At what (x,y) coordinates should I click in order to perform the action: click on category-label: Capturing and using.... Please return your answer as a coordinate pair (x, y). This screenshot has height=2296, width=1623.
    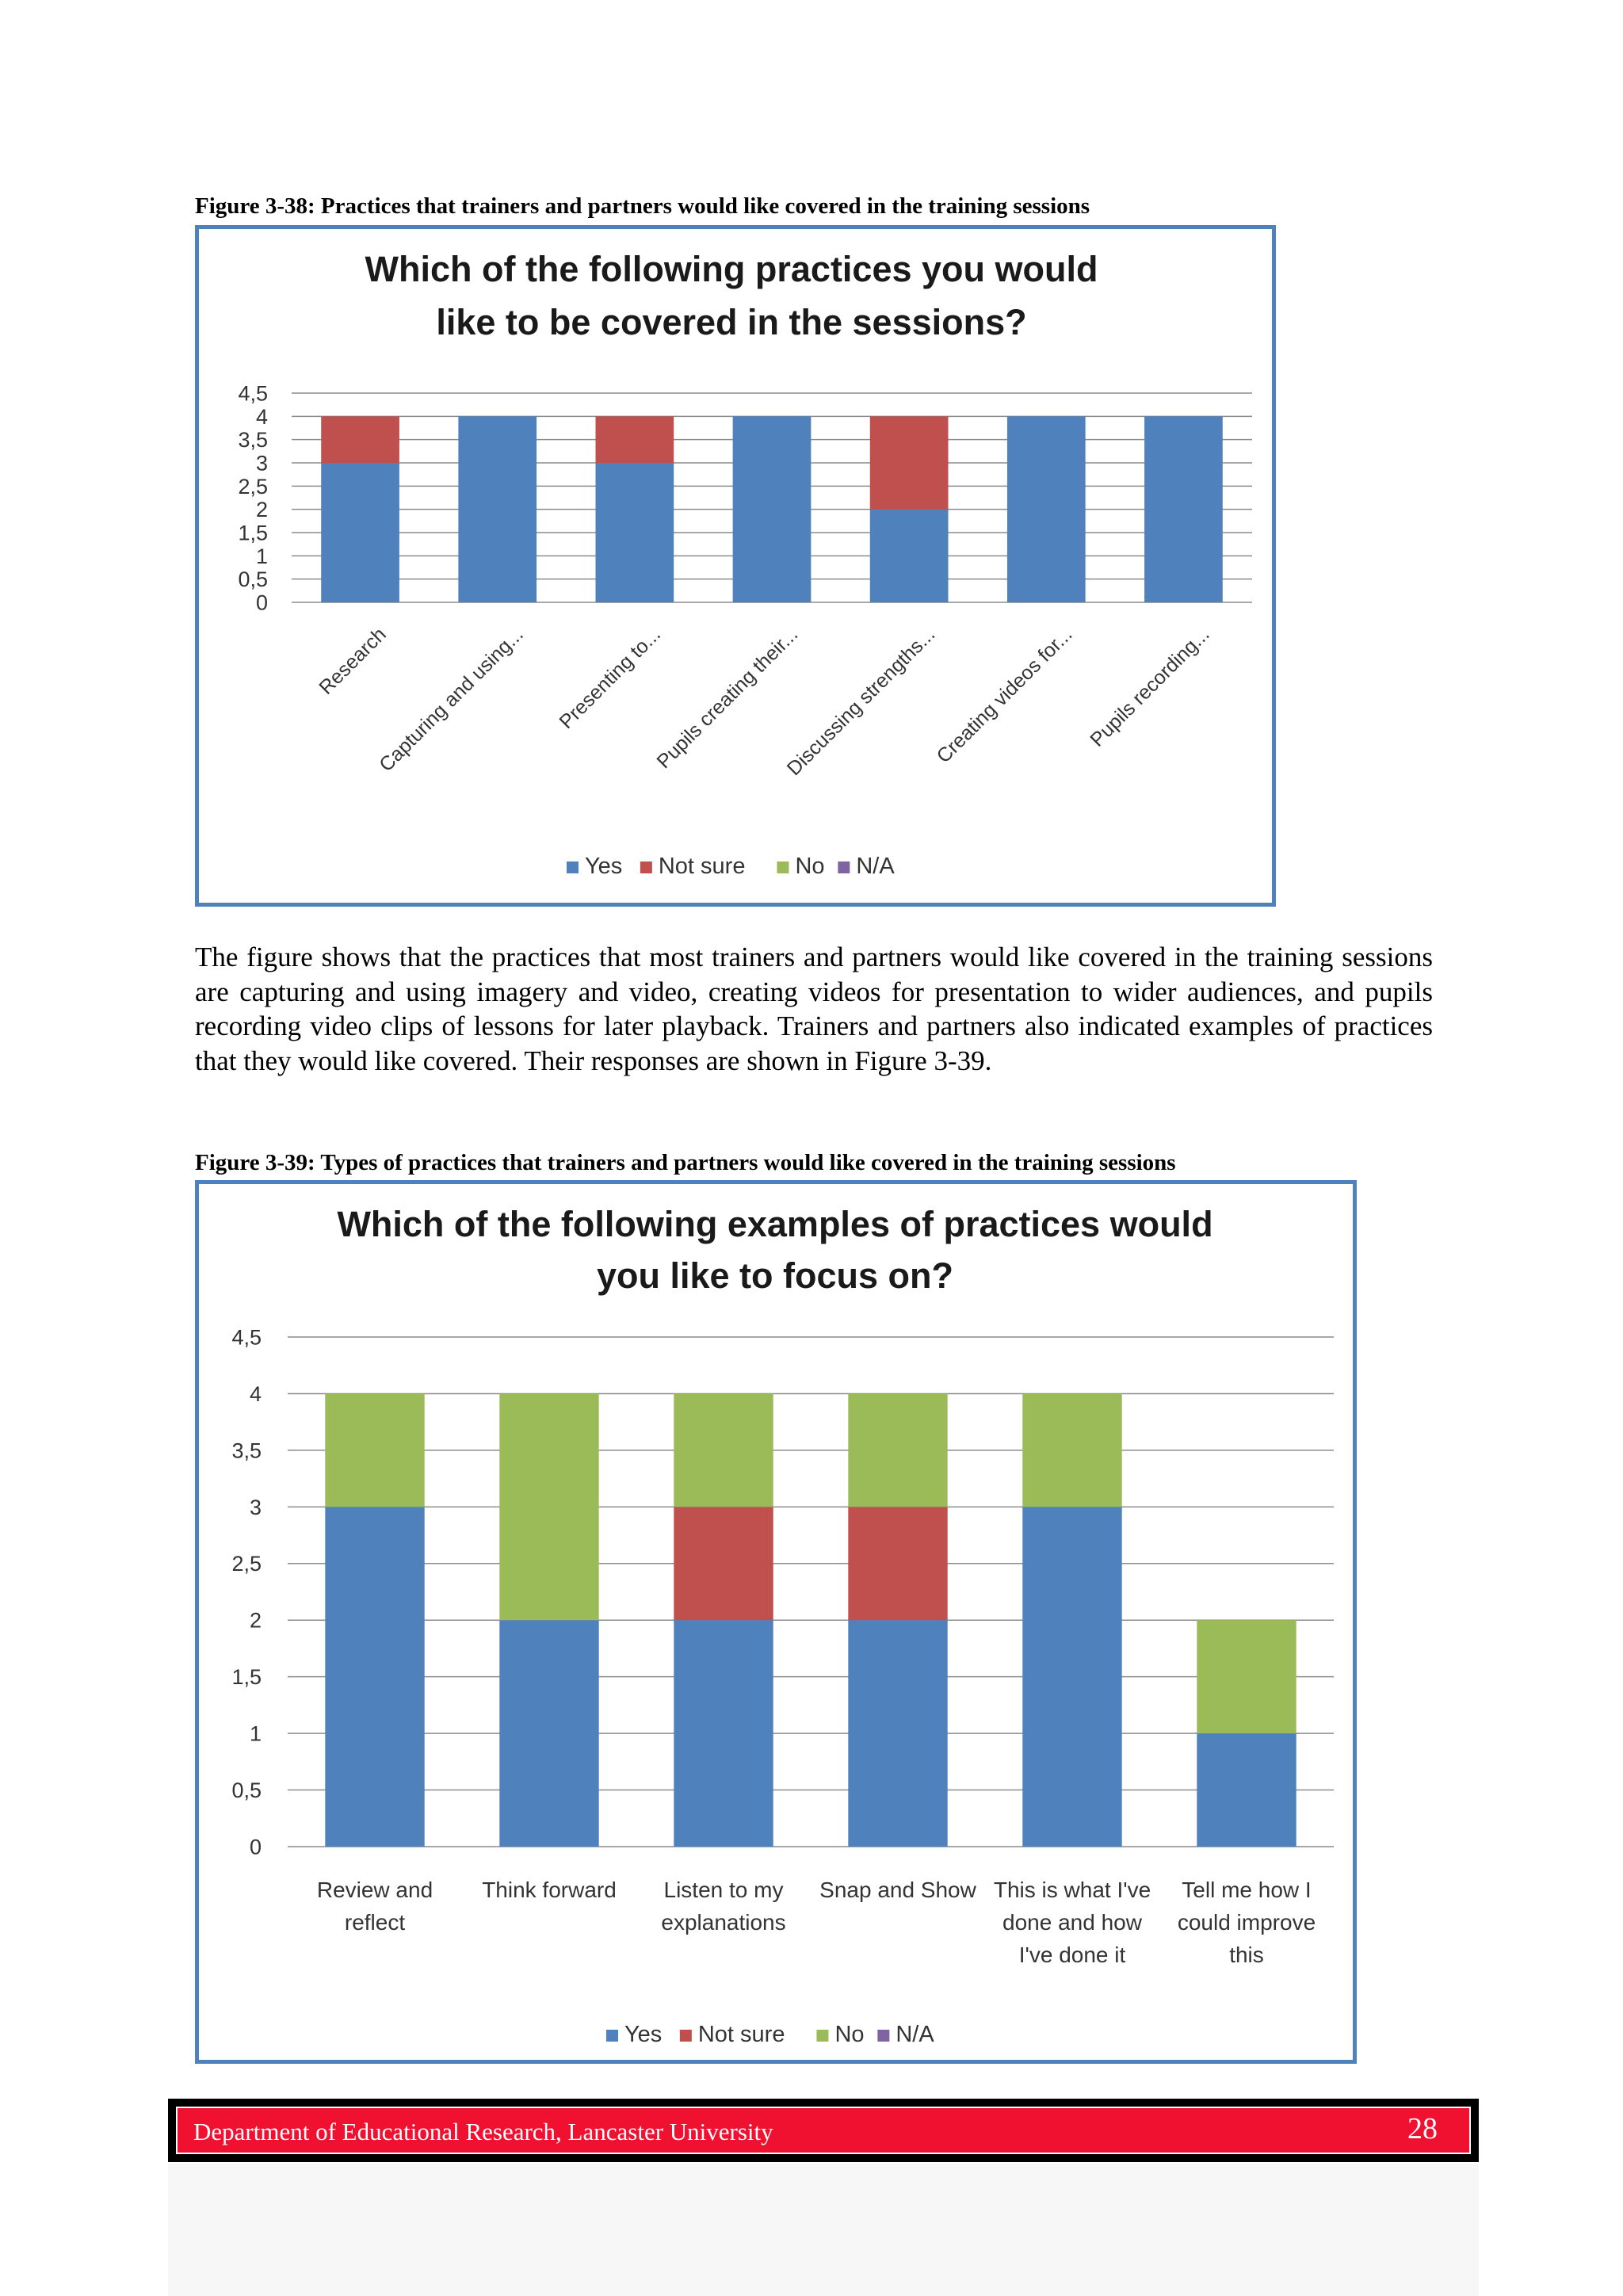
    Looking at the image, I should click on (452, 699).